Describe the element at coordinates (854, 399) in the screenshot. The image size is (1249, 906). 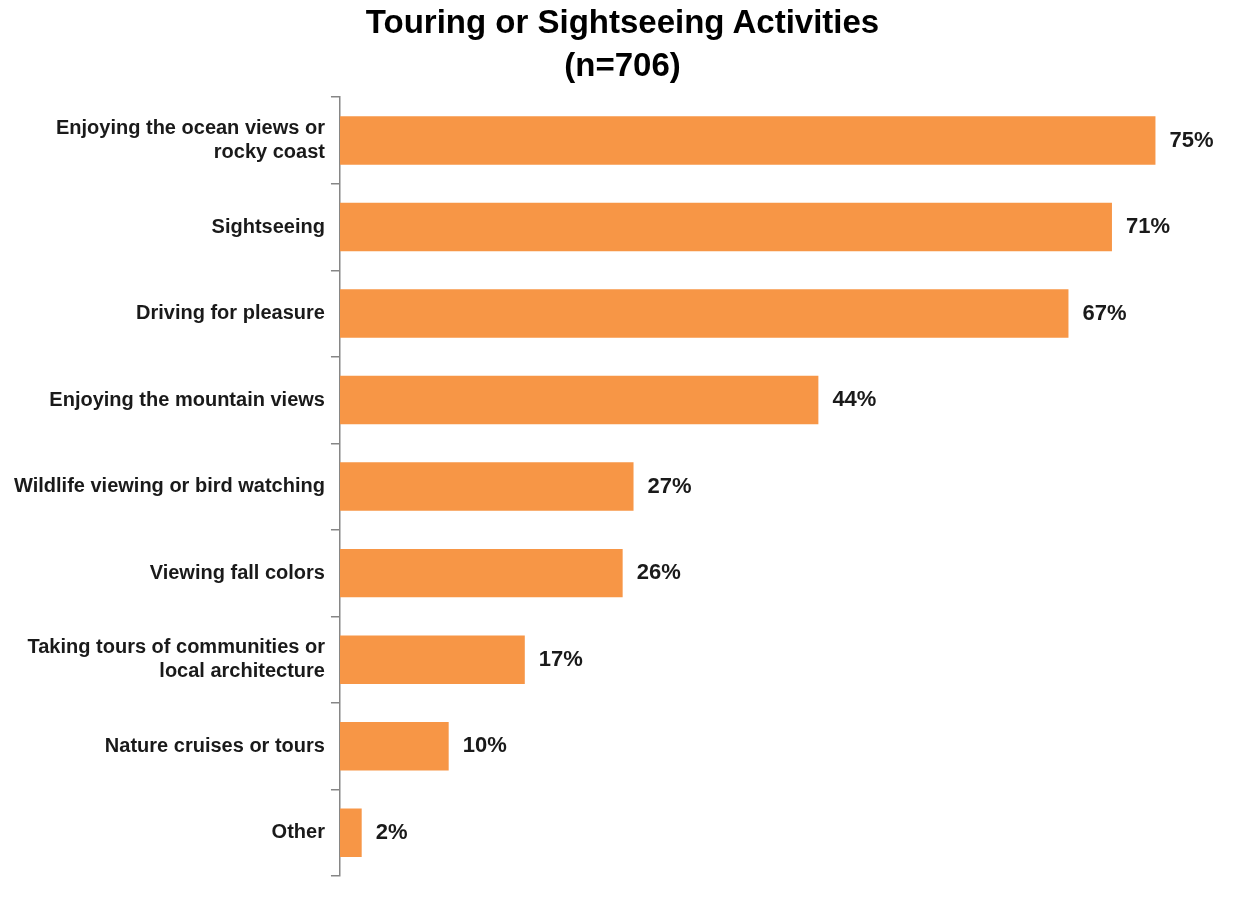
I see `data-label: 44%` at that location.